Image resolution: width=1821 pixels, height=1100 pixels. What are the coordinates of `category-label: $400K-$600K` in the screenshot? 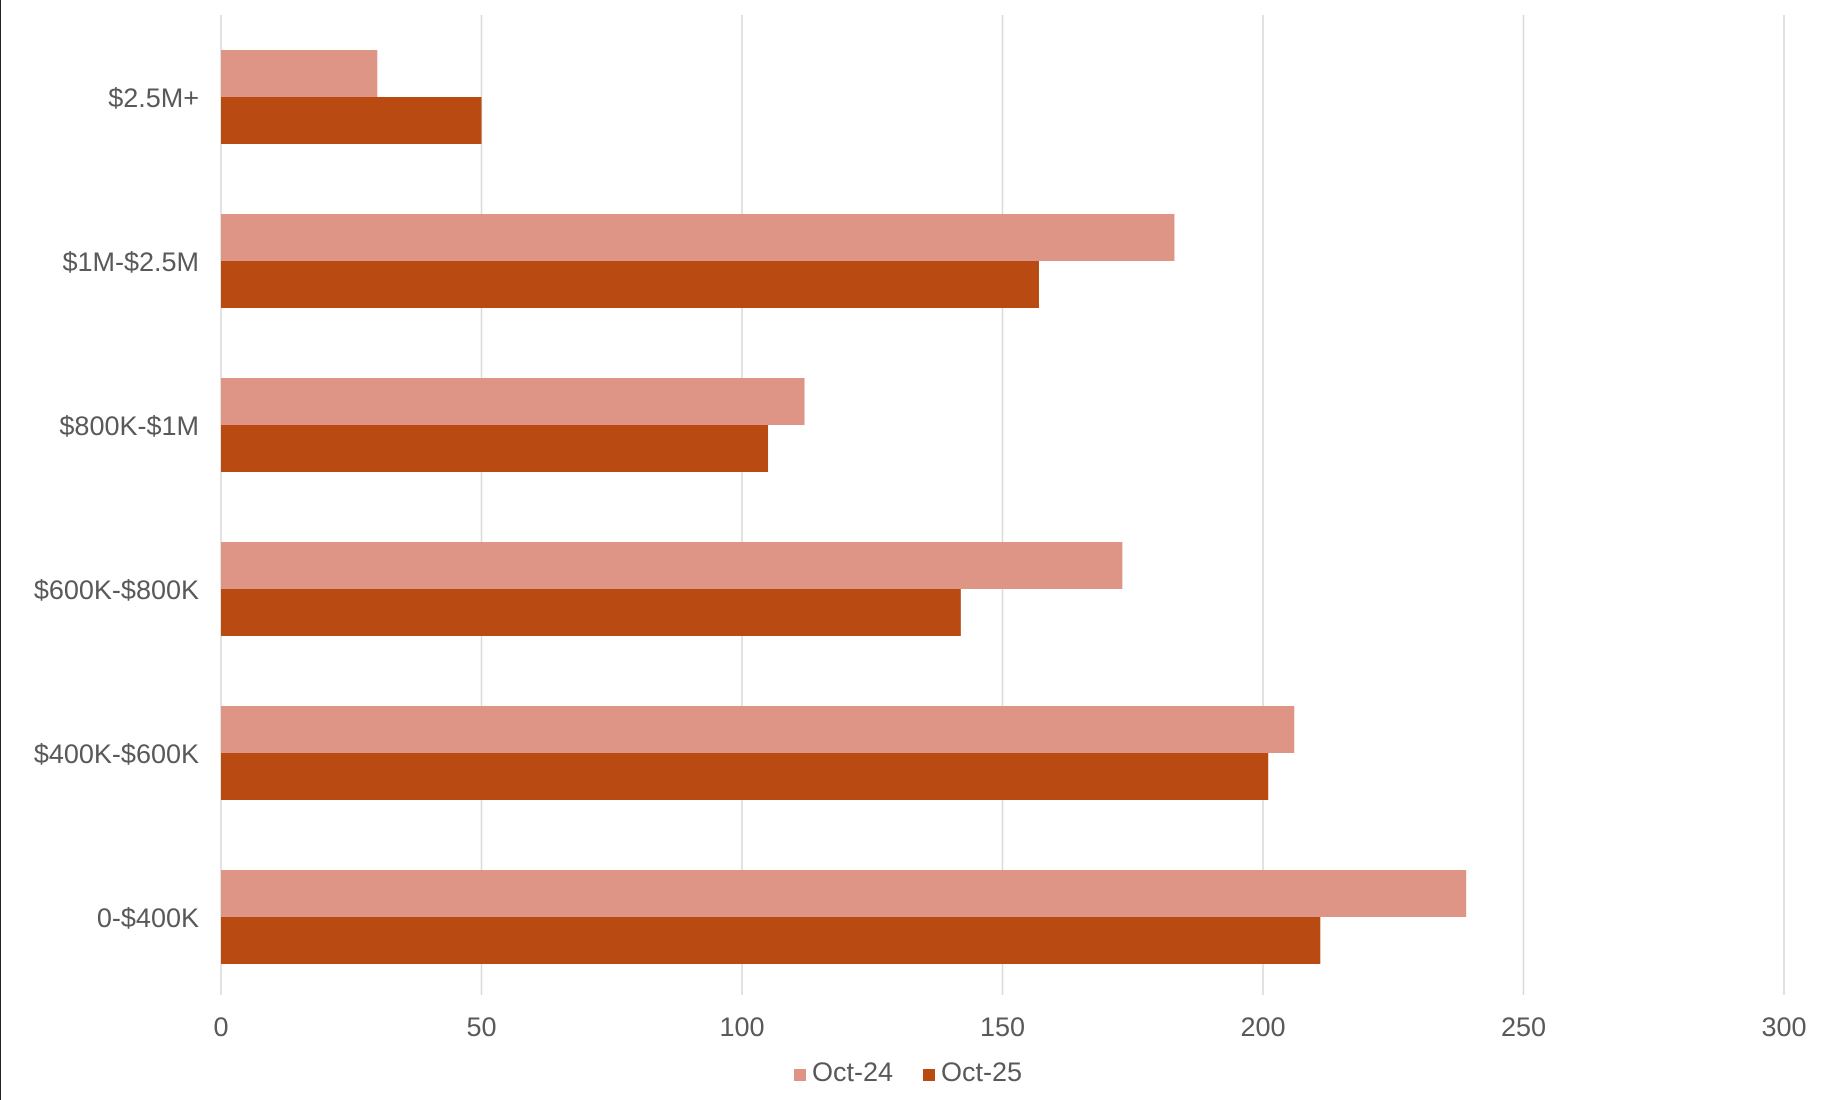 It's located at (116, 754).